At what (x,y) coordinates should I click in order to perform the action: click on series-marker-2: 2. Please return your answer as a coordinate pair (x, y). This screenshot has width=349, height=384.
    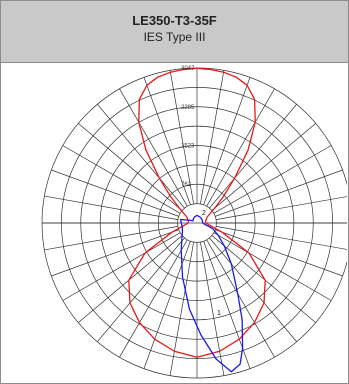
    Looking at the image, I should click on (204, 213).